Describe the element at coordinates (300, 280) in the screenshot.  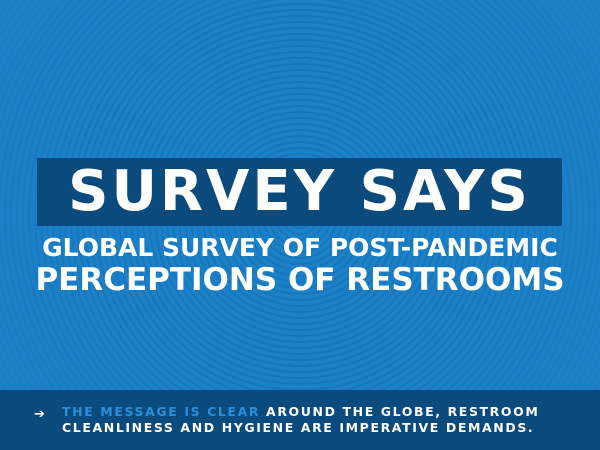
I see `subtitle-line-2: PERCEPTIONS OF RESTROOMS` at that location.